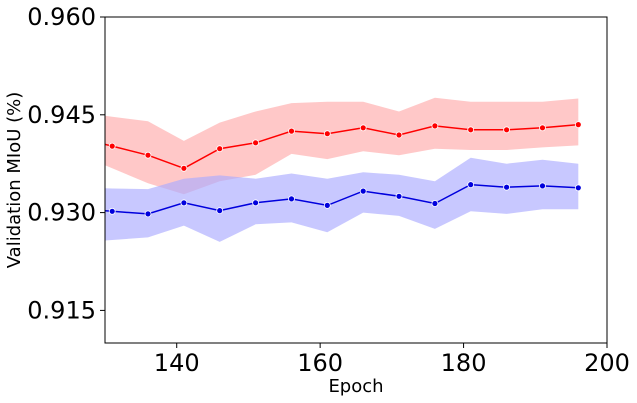 The width and height of the screenshot is (637, 403). I want to click on x-axis: 140 160 180 200, so click(392, 360).